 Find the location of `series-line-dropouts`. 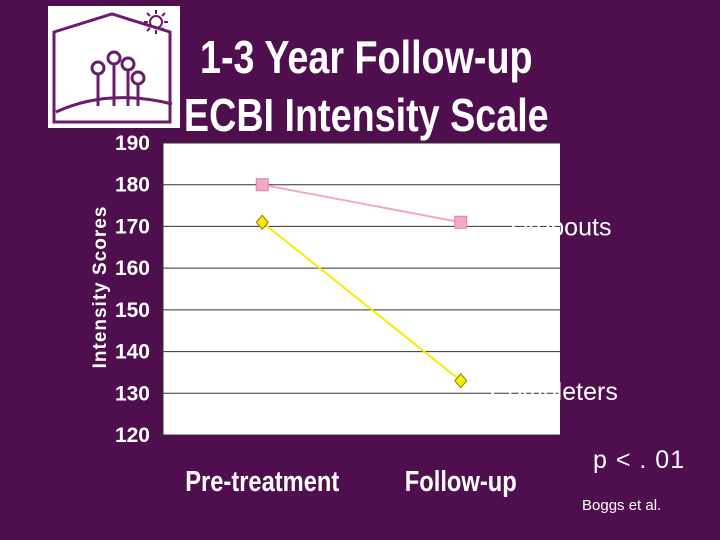

series-line-dropouts is located at coordinates (361, 203).